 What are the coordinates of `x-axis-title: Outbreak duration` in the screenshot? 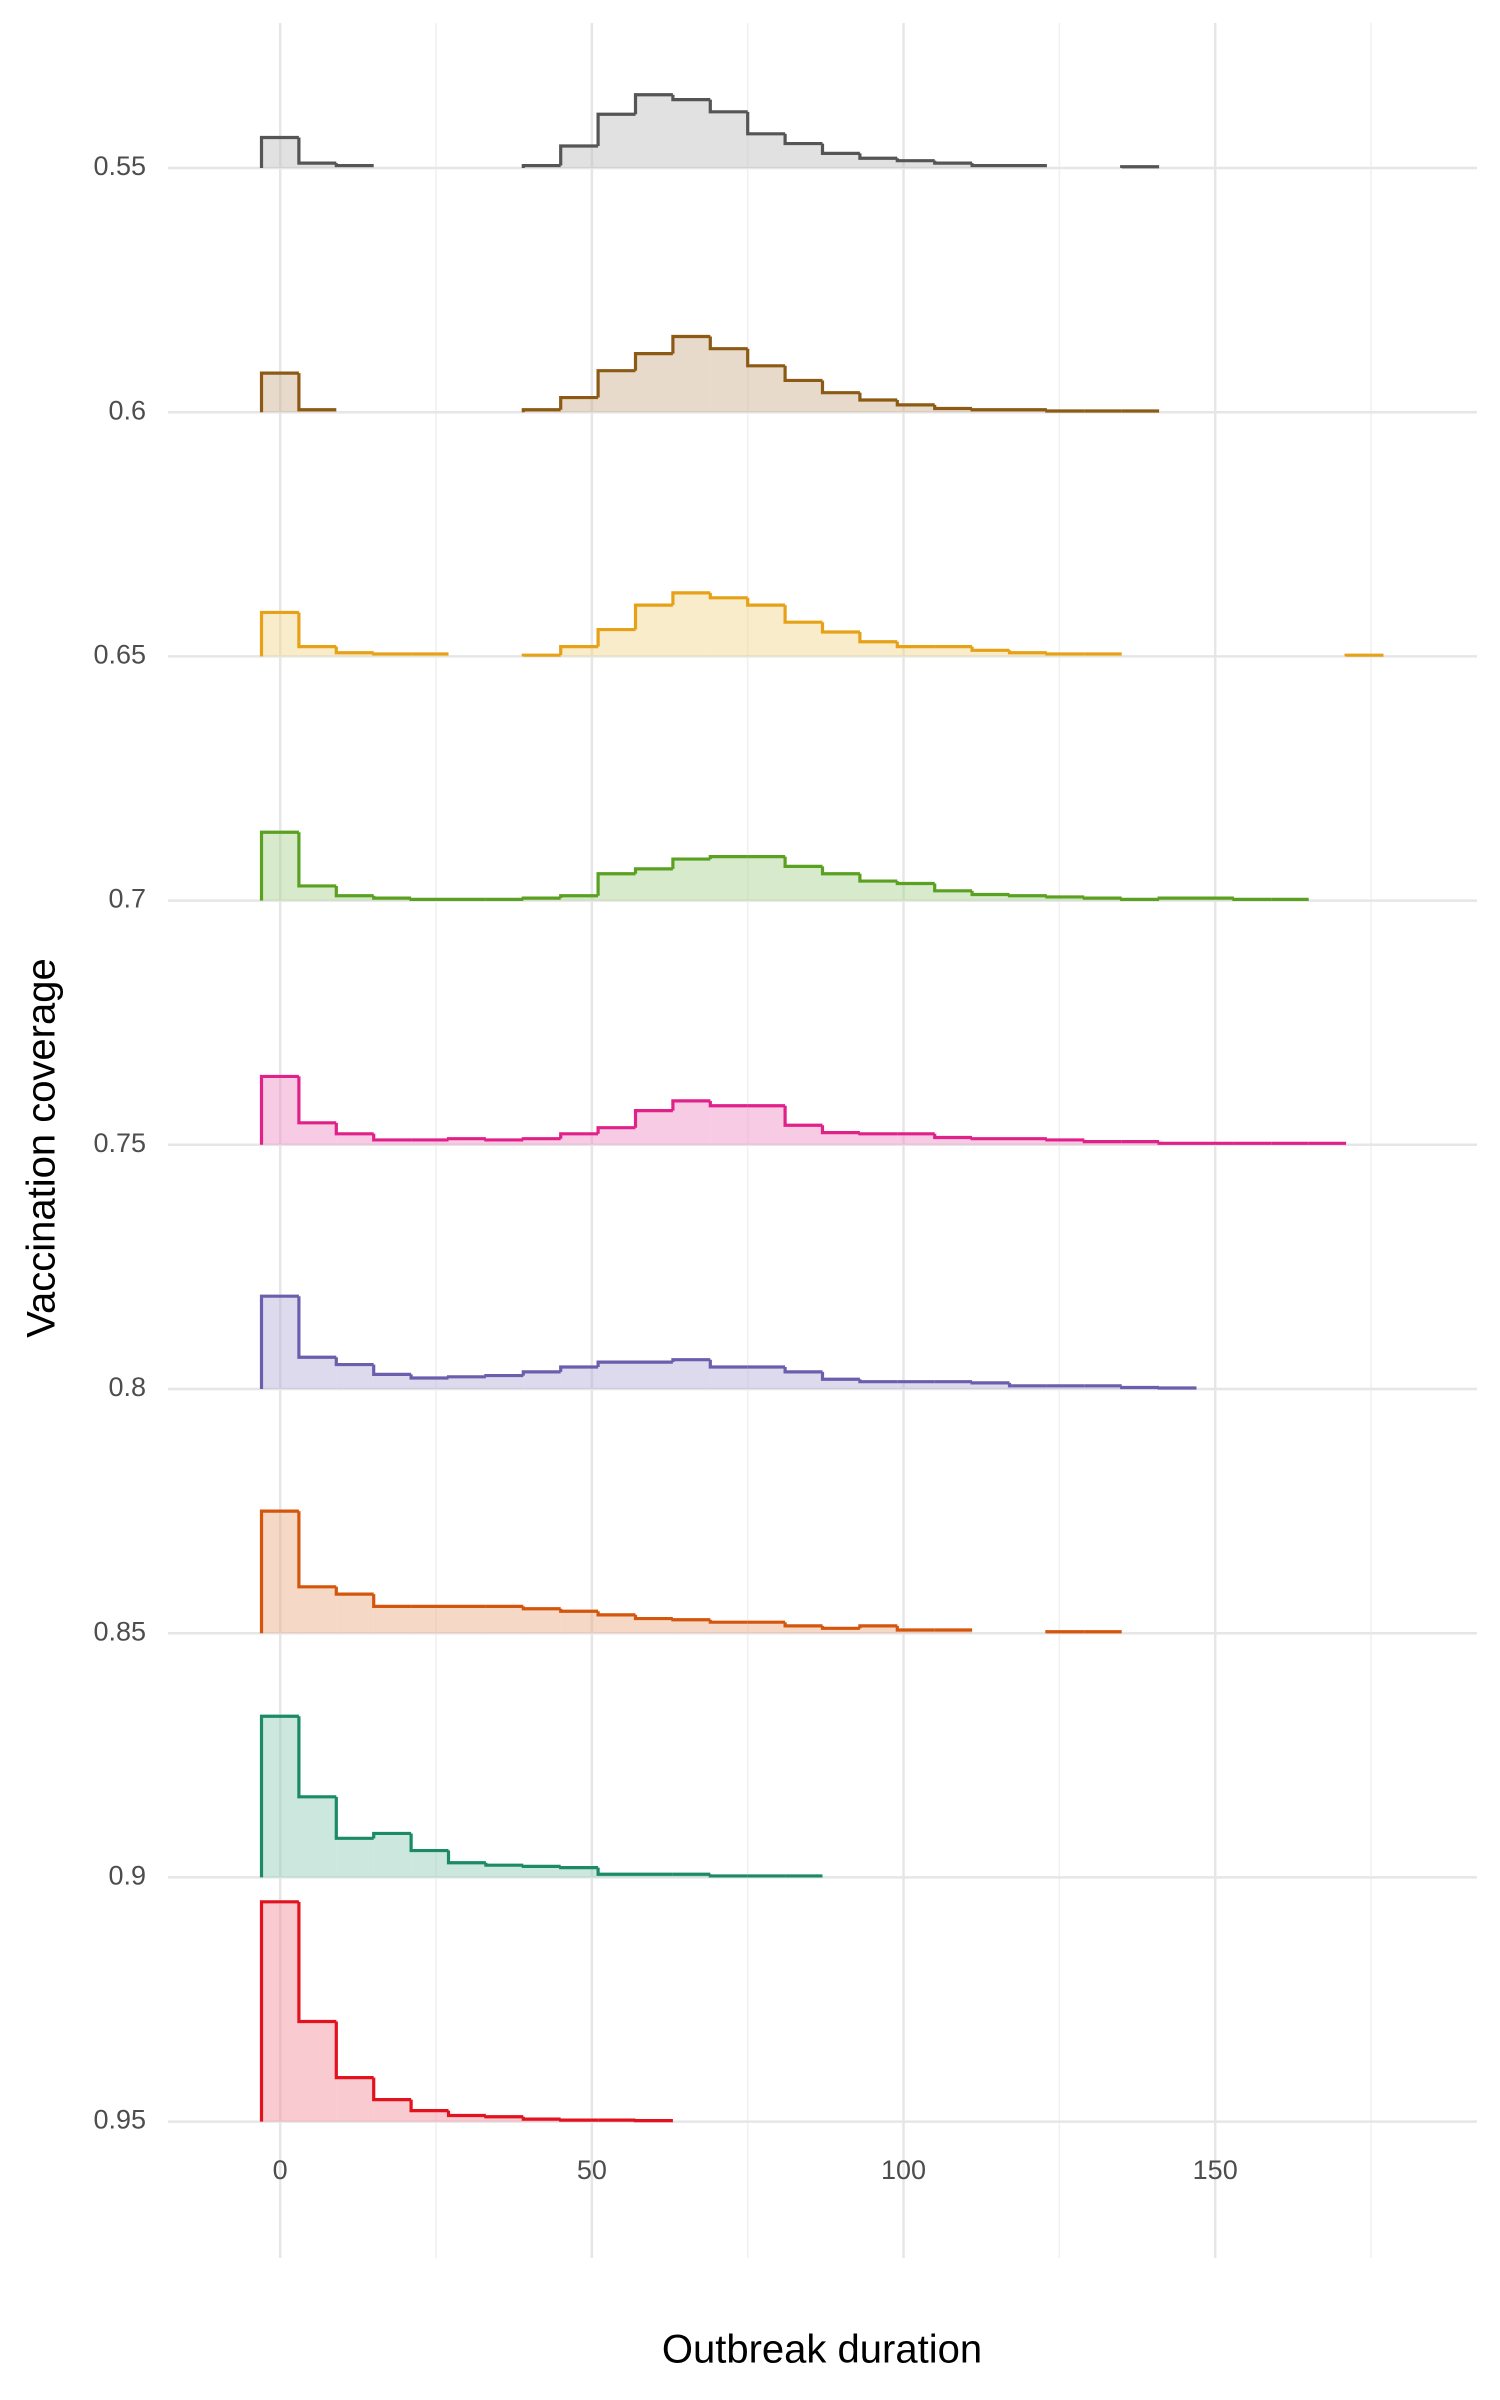 It's located at (822, 2350).